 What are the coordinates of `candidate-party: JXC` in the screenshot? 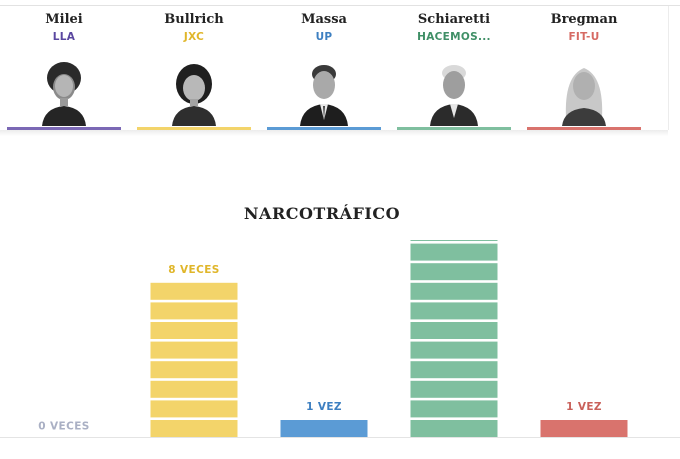 It's located at (194, 37).